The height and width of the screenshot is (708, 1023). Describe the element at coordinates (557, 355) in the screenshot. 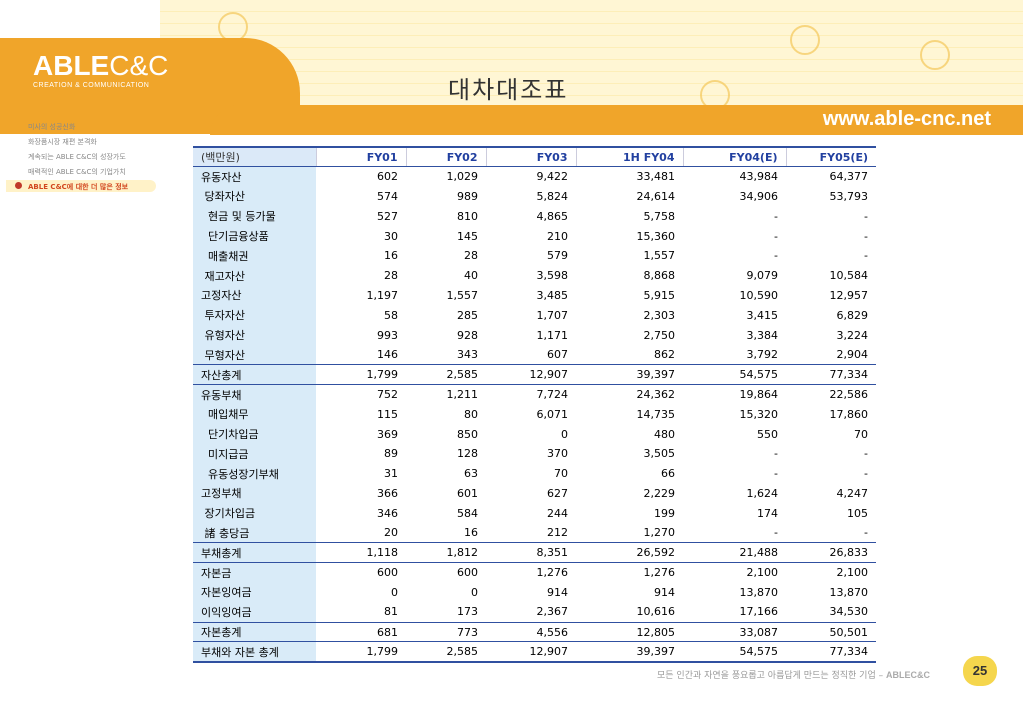

I see `table-cell: 607` at that location.